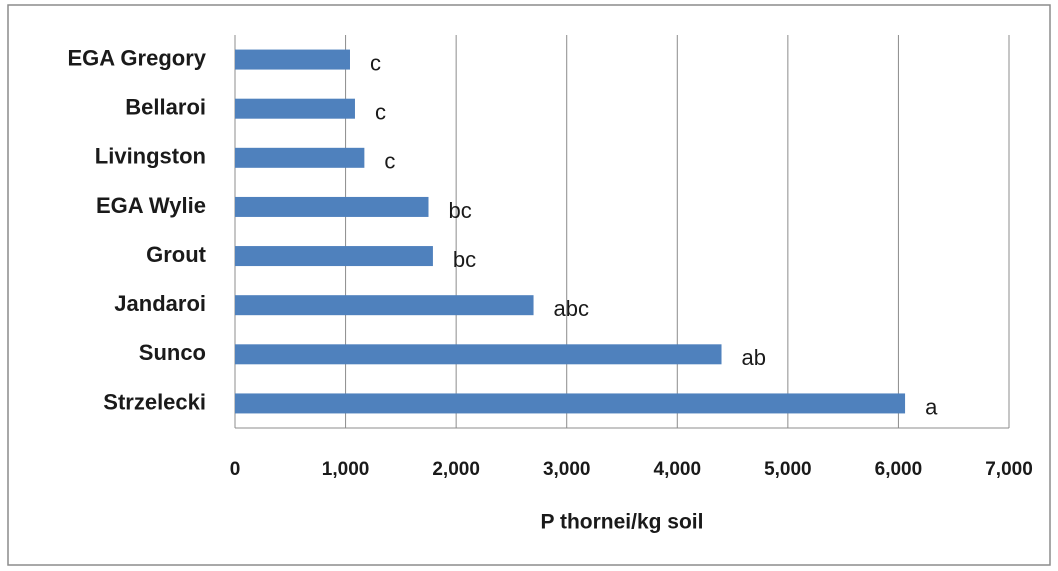  Describe the element at coordinates (754, 357) in the screenshot. I see `significance-label: ab` at that location.